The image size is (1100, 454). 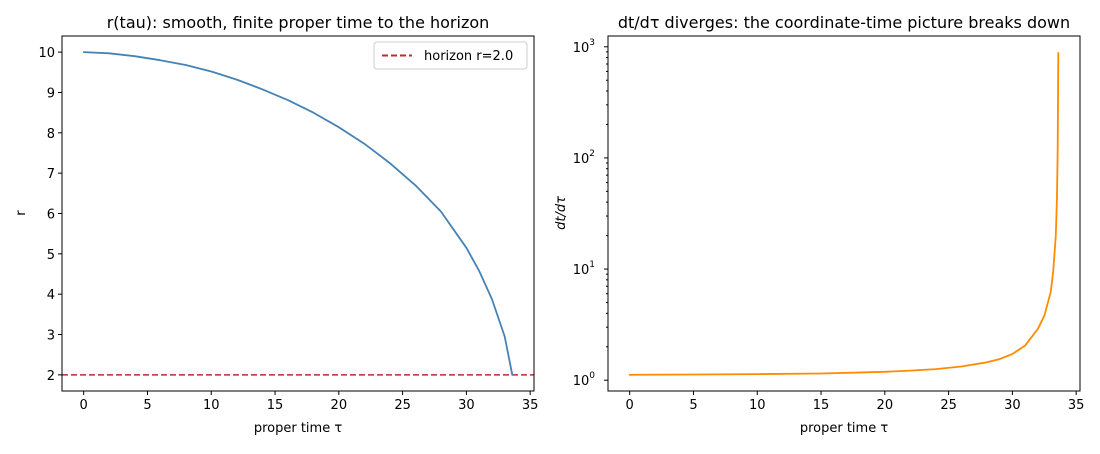 I want to click on left-y-tick-label: 4, so click(x=51, y=295).